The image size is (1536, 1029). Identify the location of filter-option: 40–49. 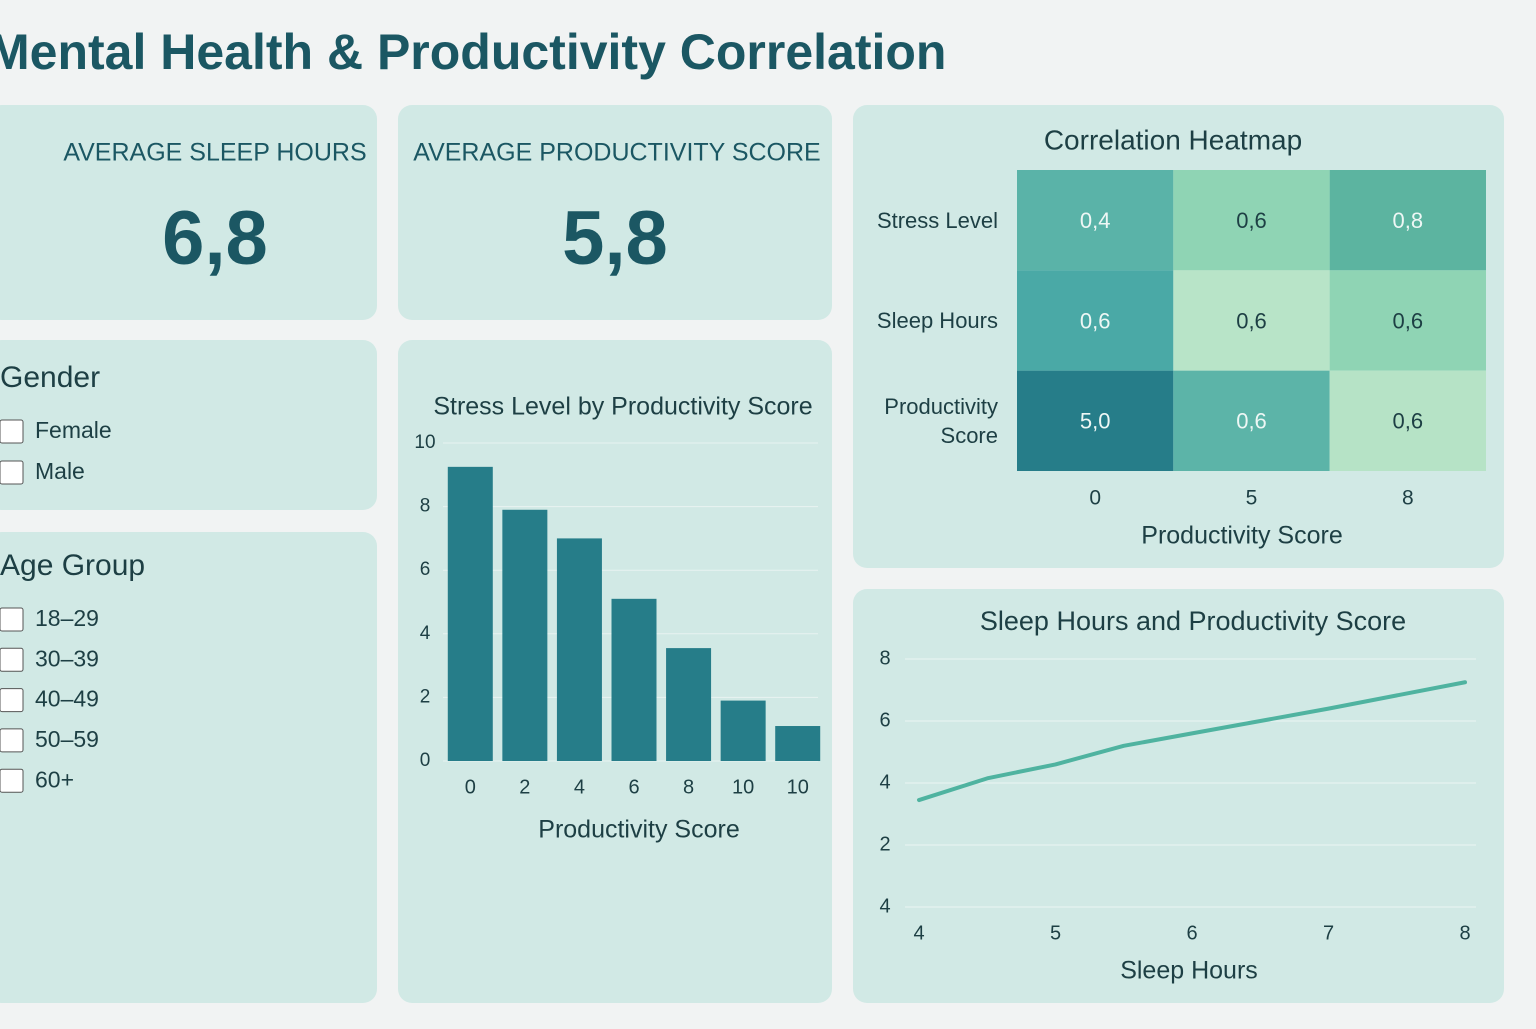
(67, 699).